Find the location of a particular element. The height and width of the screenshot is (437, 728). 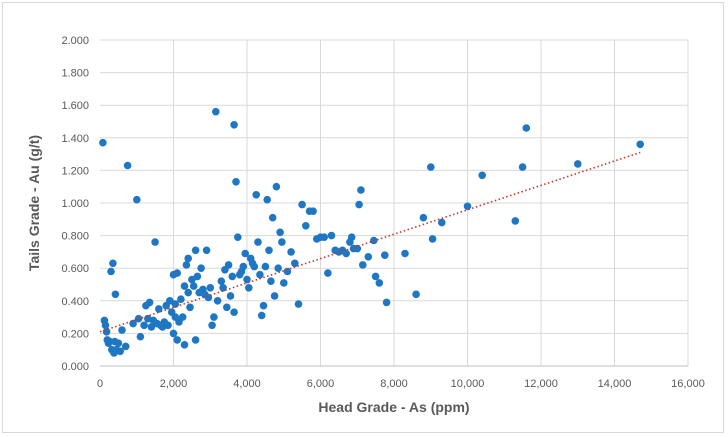

y-tick-label: 0.600 is located at coordinates (75, 269).